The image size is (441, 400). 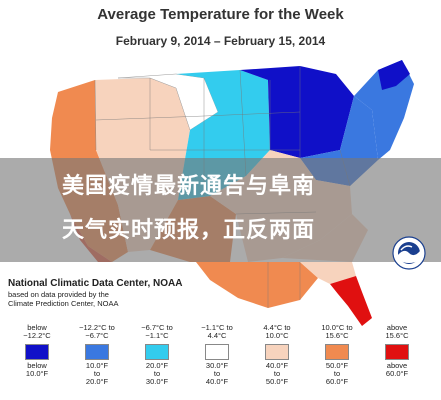 I want to click on legend-item: −1.1°C to 4.4°C 30.0°F to 40.0°F, so click(x=217, y=355).